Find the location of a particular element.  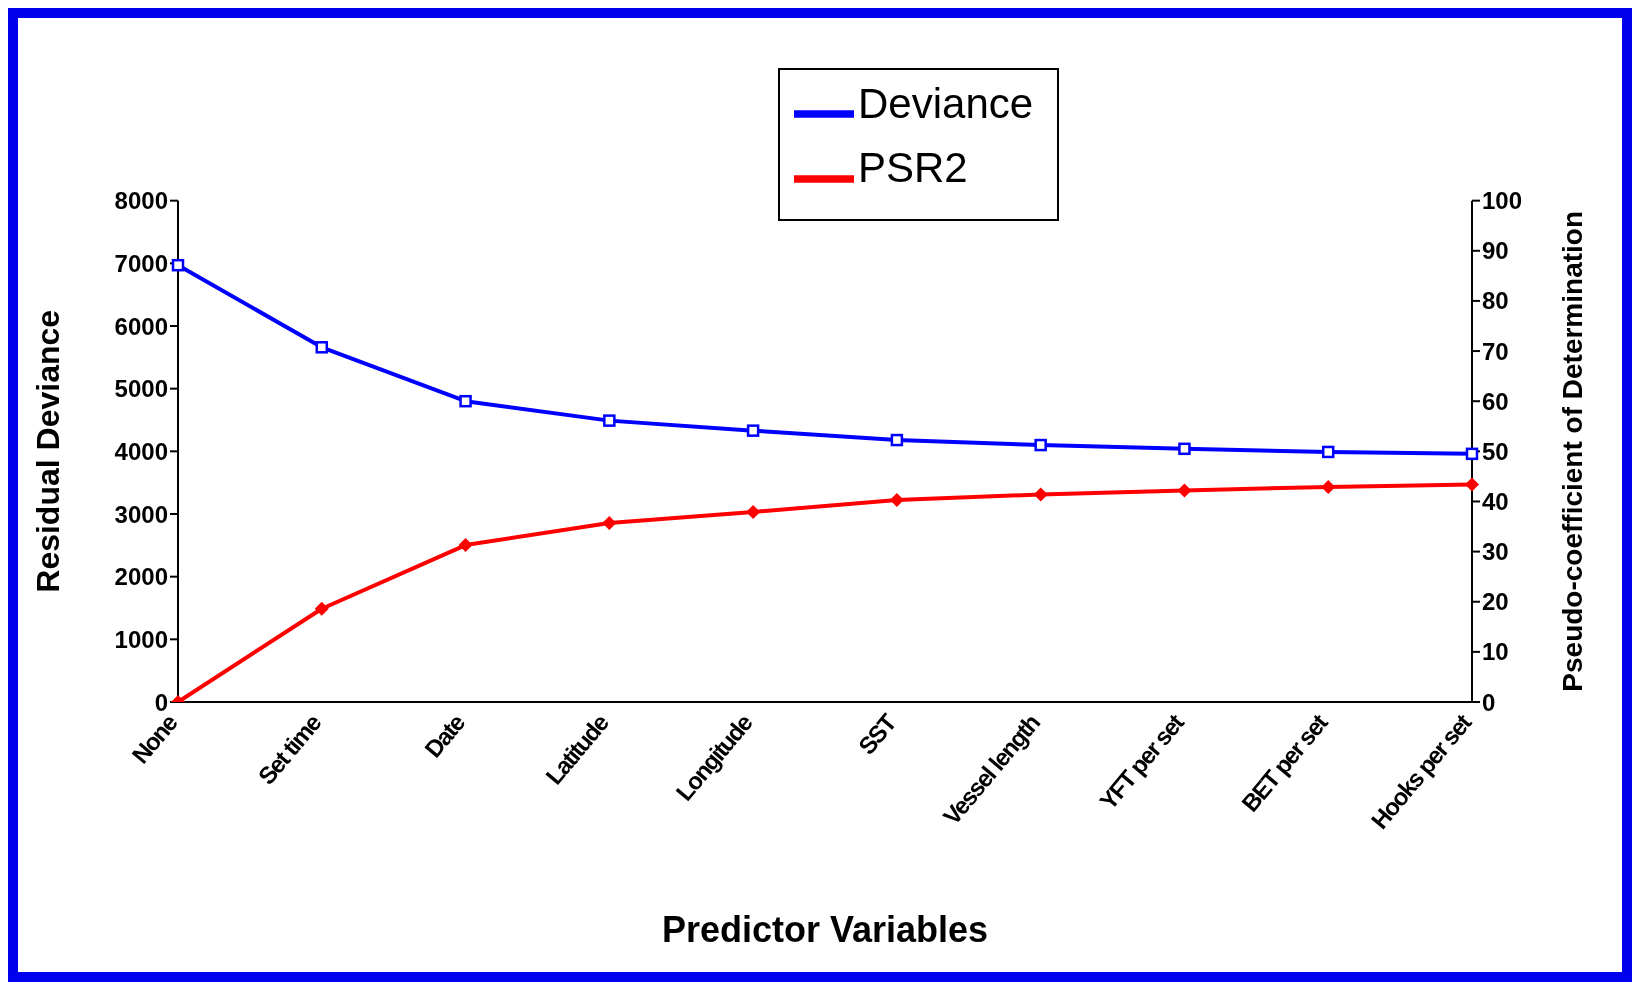

y2-tick-label: 10 is located at coordinates (1495, 652).